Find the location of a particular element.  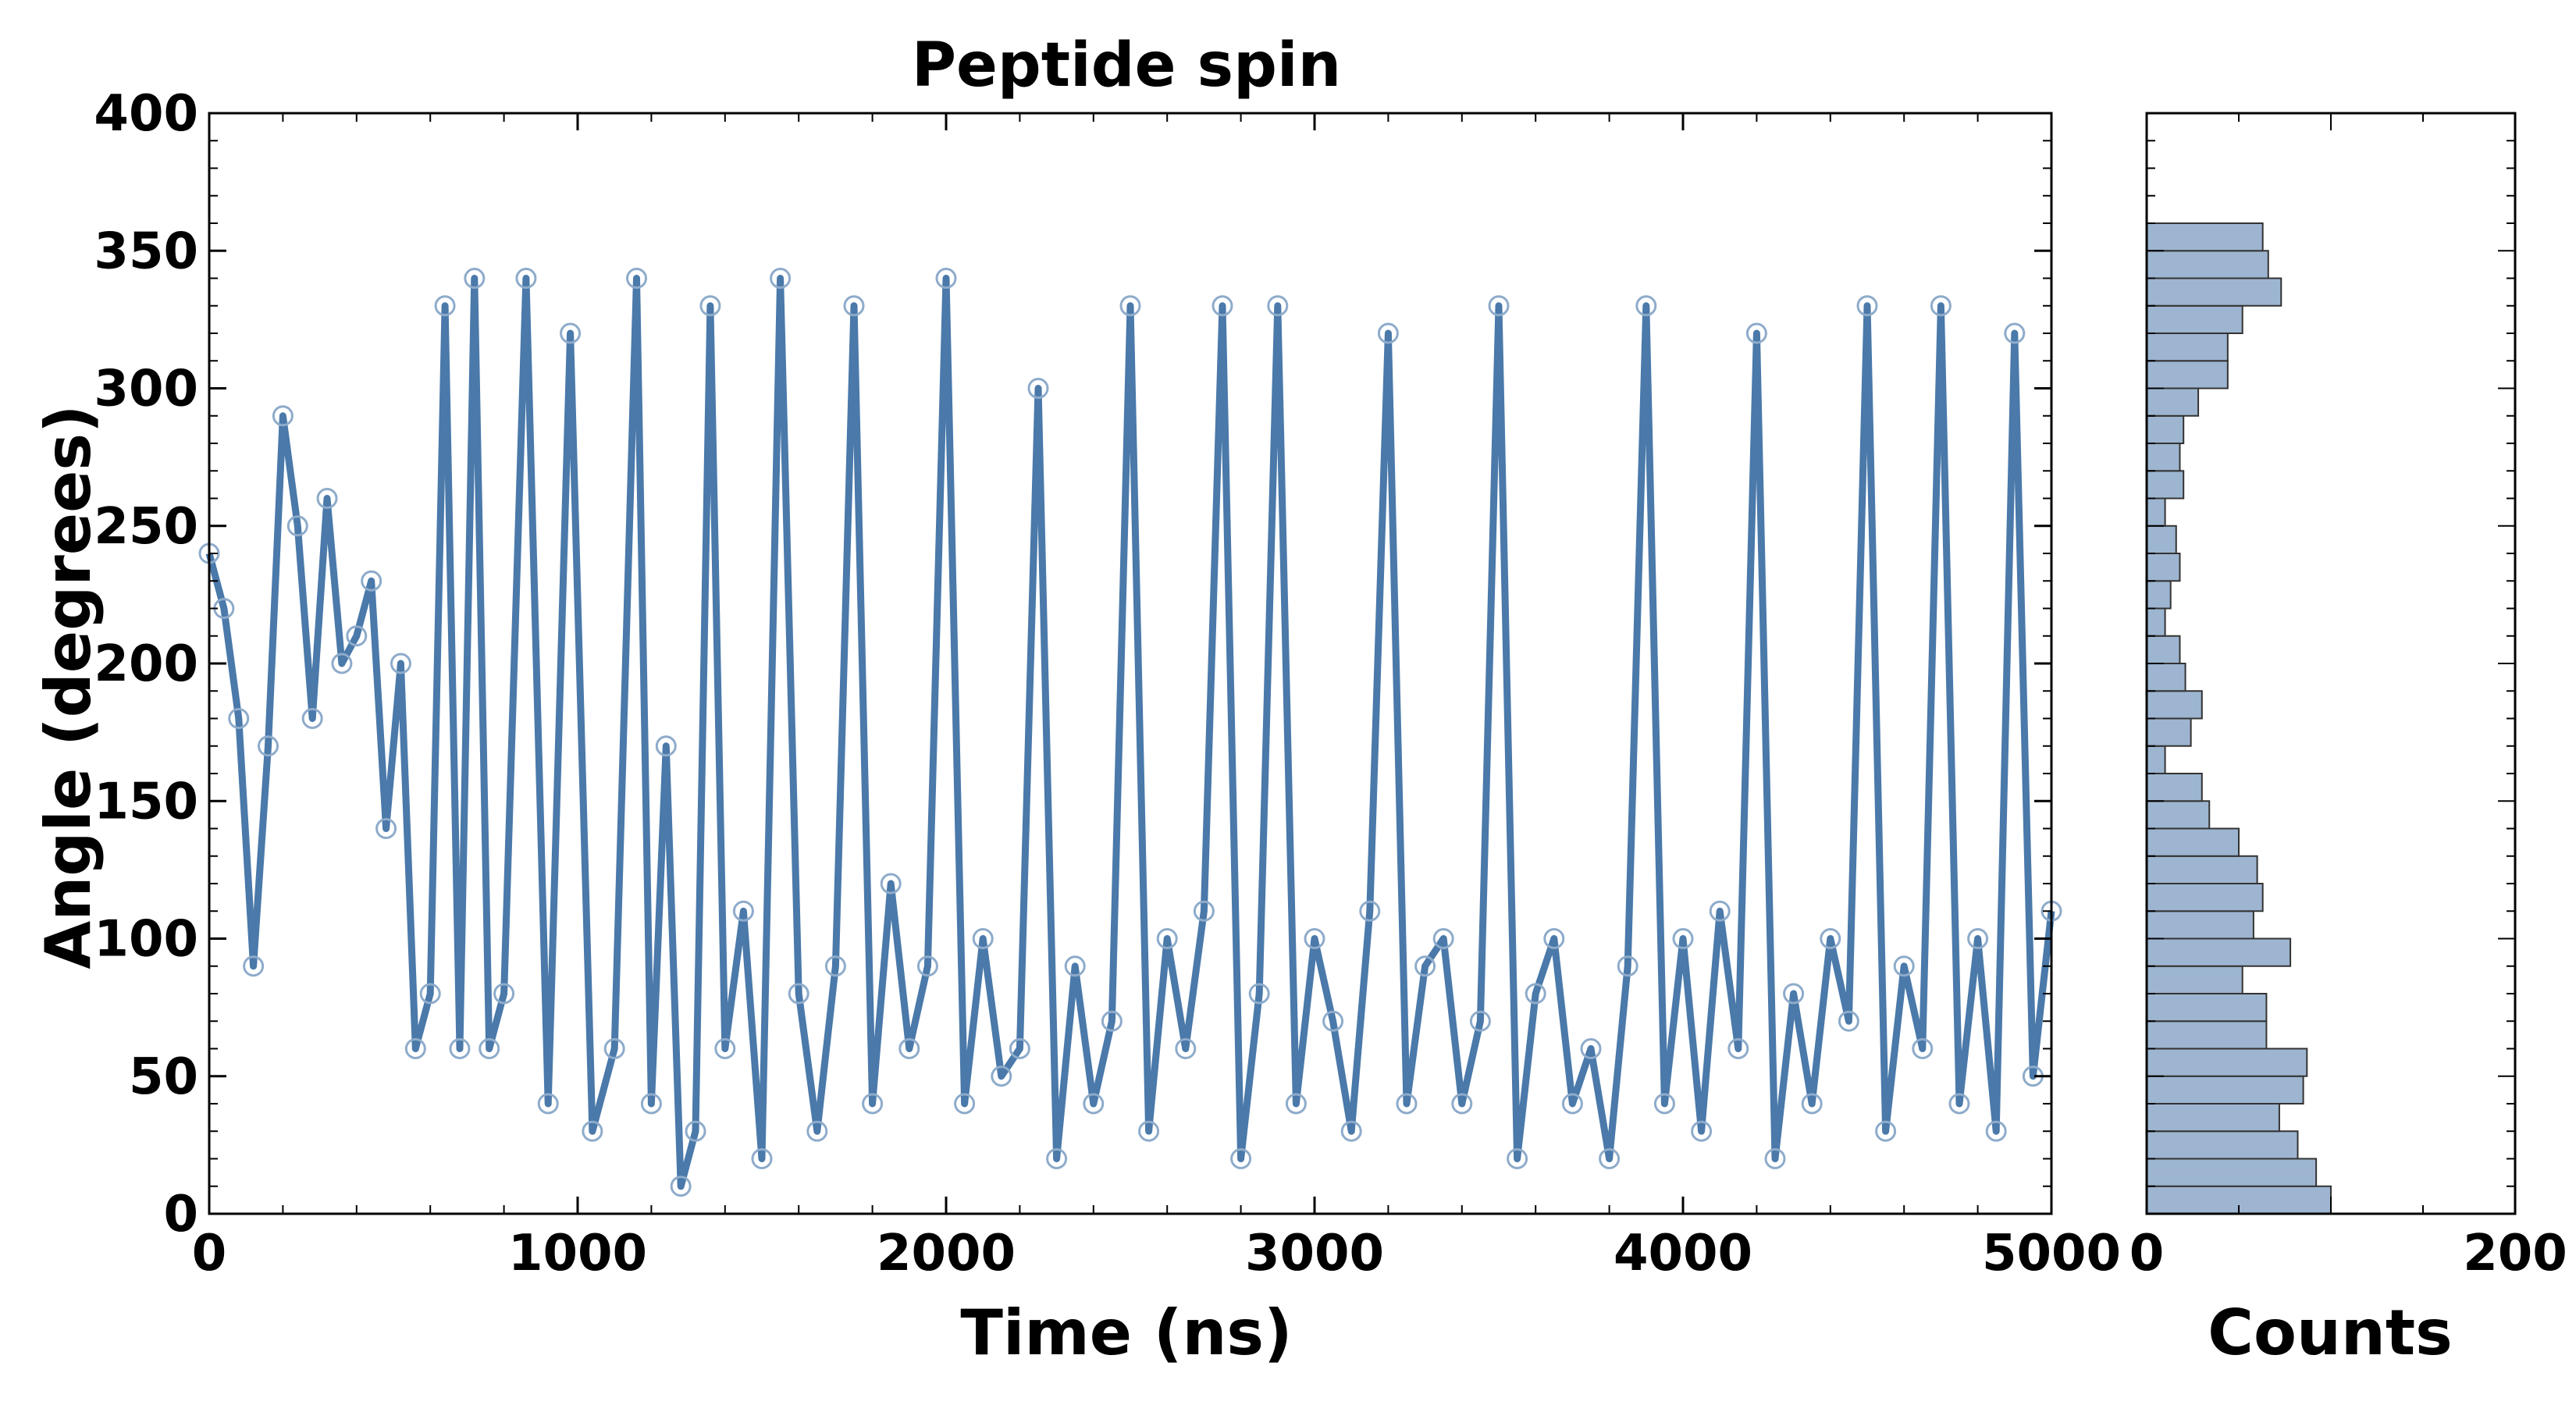

x-tick-label: 3000 is located at coordinates (1314, 1253).